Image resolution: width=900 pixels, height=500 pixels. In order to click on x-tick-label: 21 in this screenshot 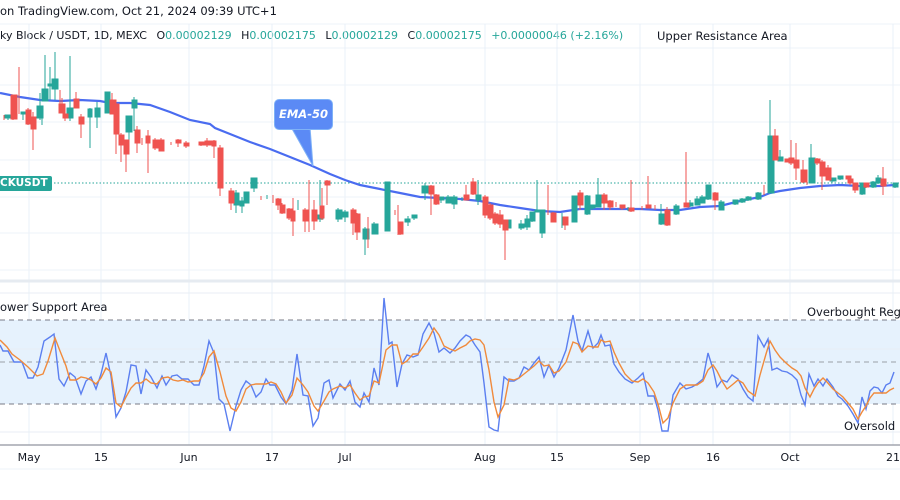, I will do `click(893, 457)`.